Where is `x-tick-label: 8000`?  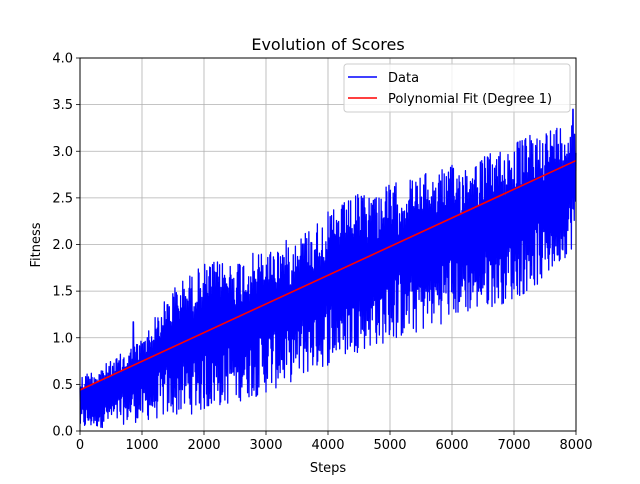 x-tick-label: 8000 is located at coordinates (575, 445).